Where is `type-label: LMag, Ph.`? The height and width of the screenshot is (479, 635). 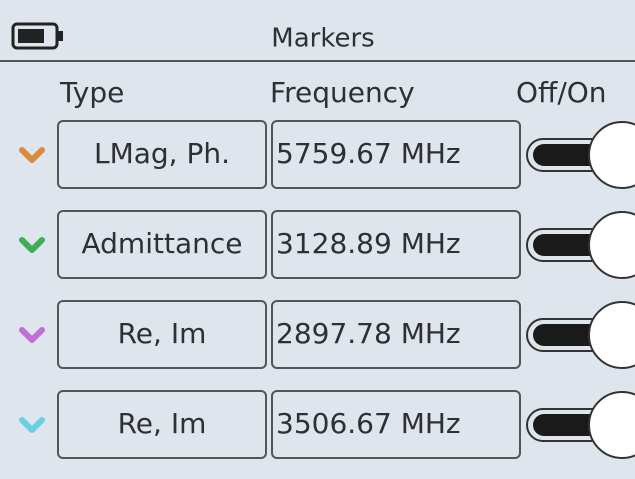
type-label: LMag, Ph. is located at coordinates (162, 153).